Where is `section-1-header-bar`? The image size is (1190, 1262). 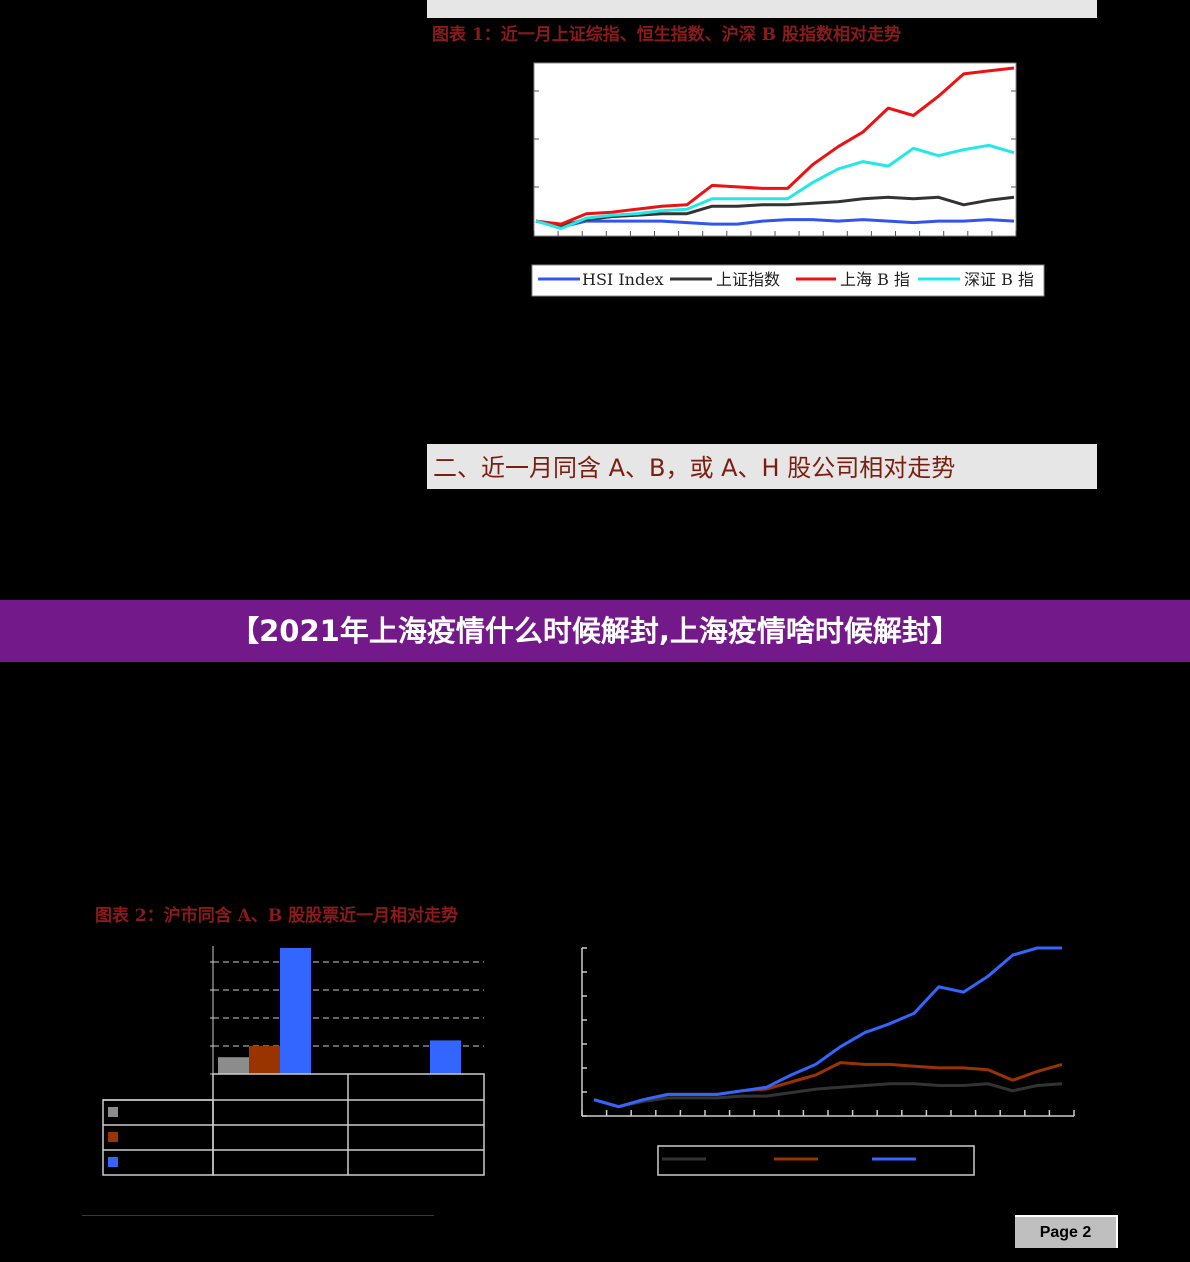
section-1-header-bar is located at coordinates (762, 9).